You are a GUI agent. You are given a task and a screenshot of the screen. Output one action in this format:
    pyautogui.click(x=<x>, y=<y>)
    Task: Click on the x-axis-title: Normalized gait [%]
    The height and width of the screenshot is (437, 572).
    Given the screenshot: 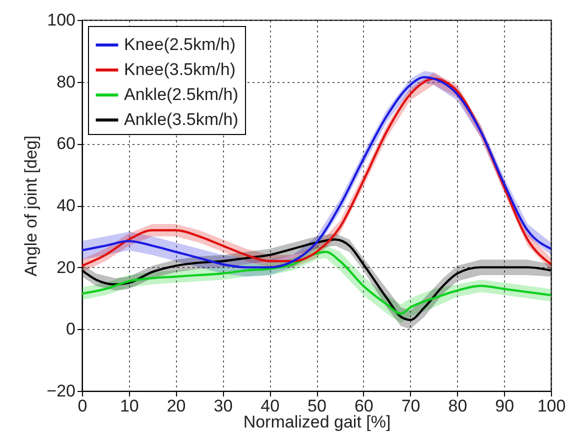 What is the action you would take?
    pyautogui.click(x=317, y=422)
    